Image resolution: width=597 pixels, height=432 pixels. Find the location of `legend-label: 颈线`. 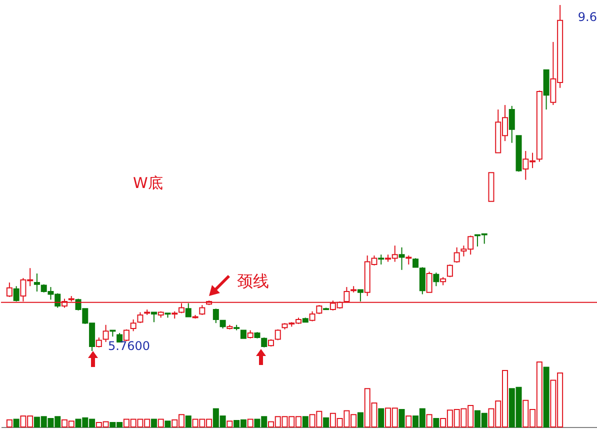

legend-label: 颈线 is located at coordinates (253, 280).